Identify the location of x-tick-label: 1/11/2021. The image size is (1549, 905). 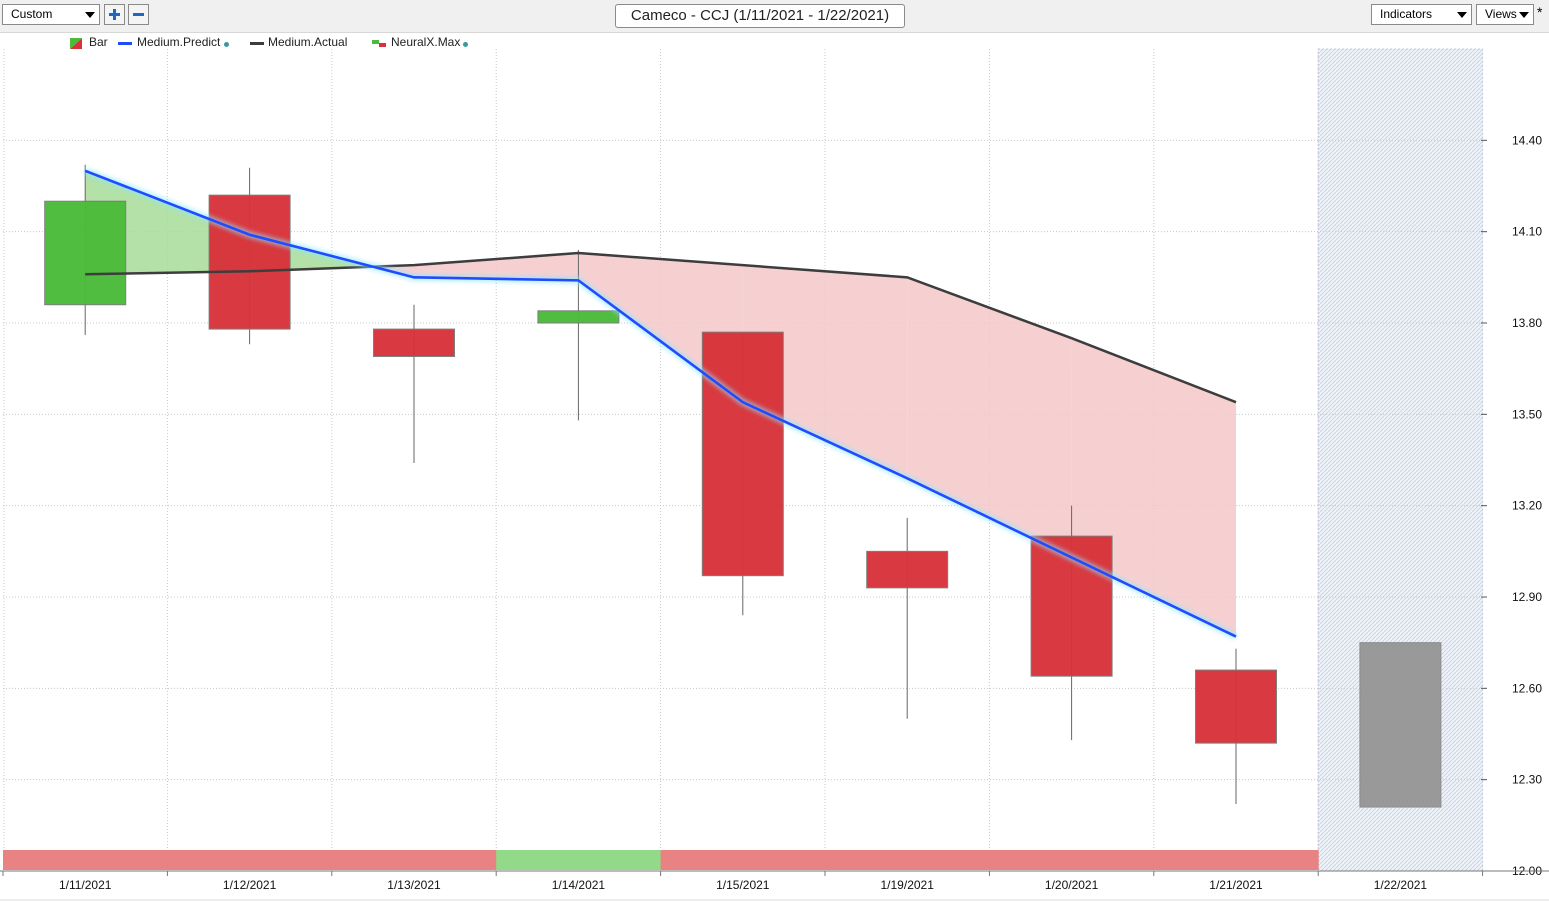
(85, 885).